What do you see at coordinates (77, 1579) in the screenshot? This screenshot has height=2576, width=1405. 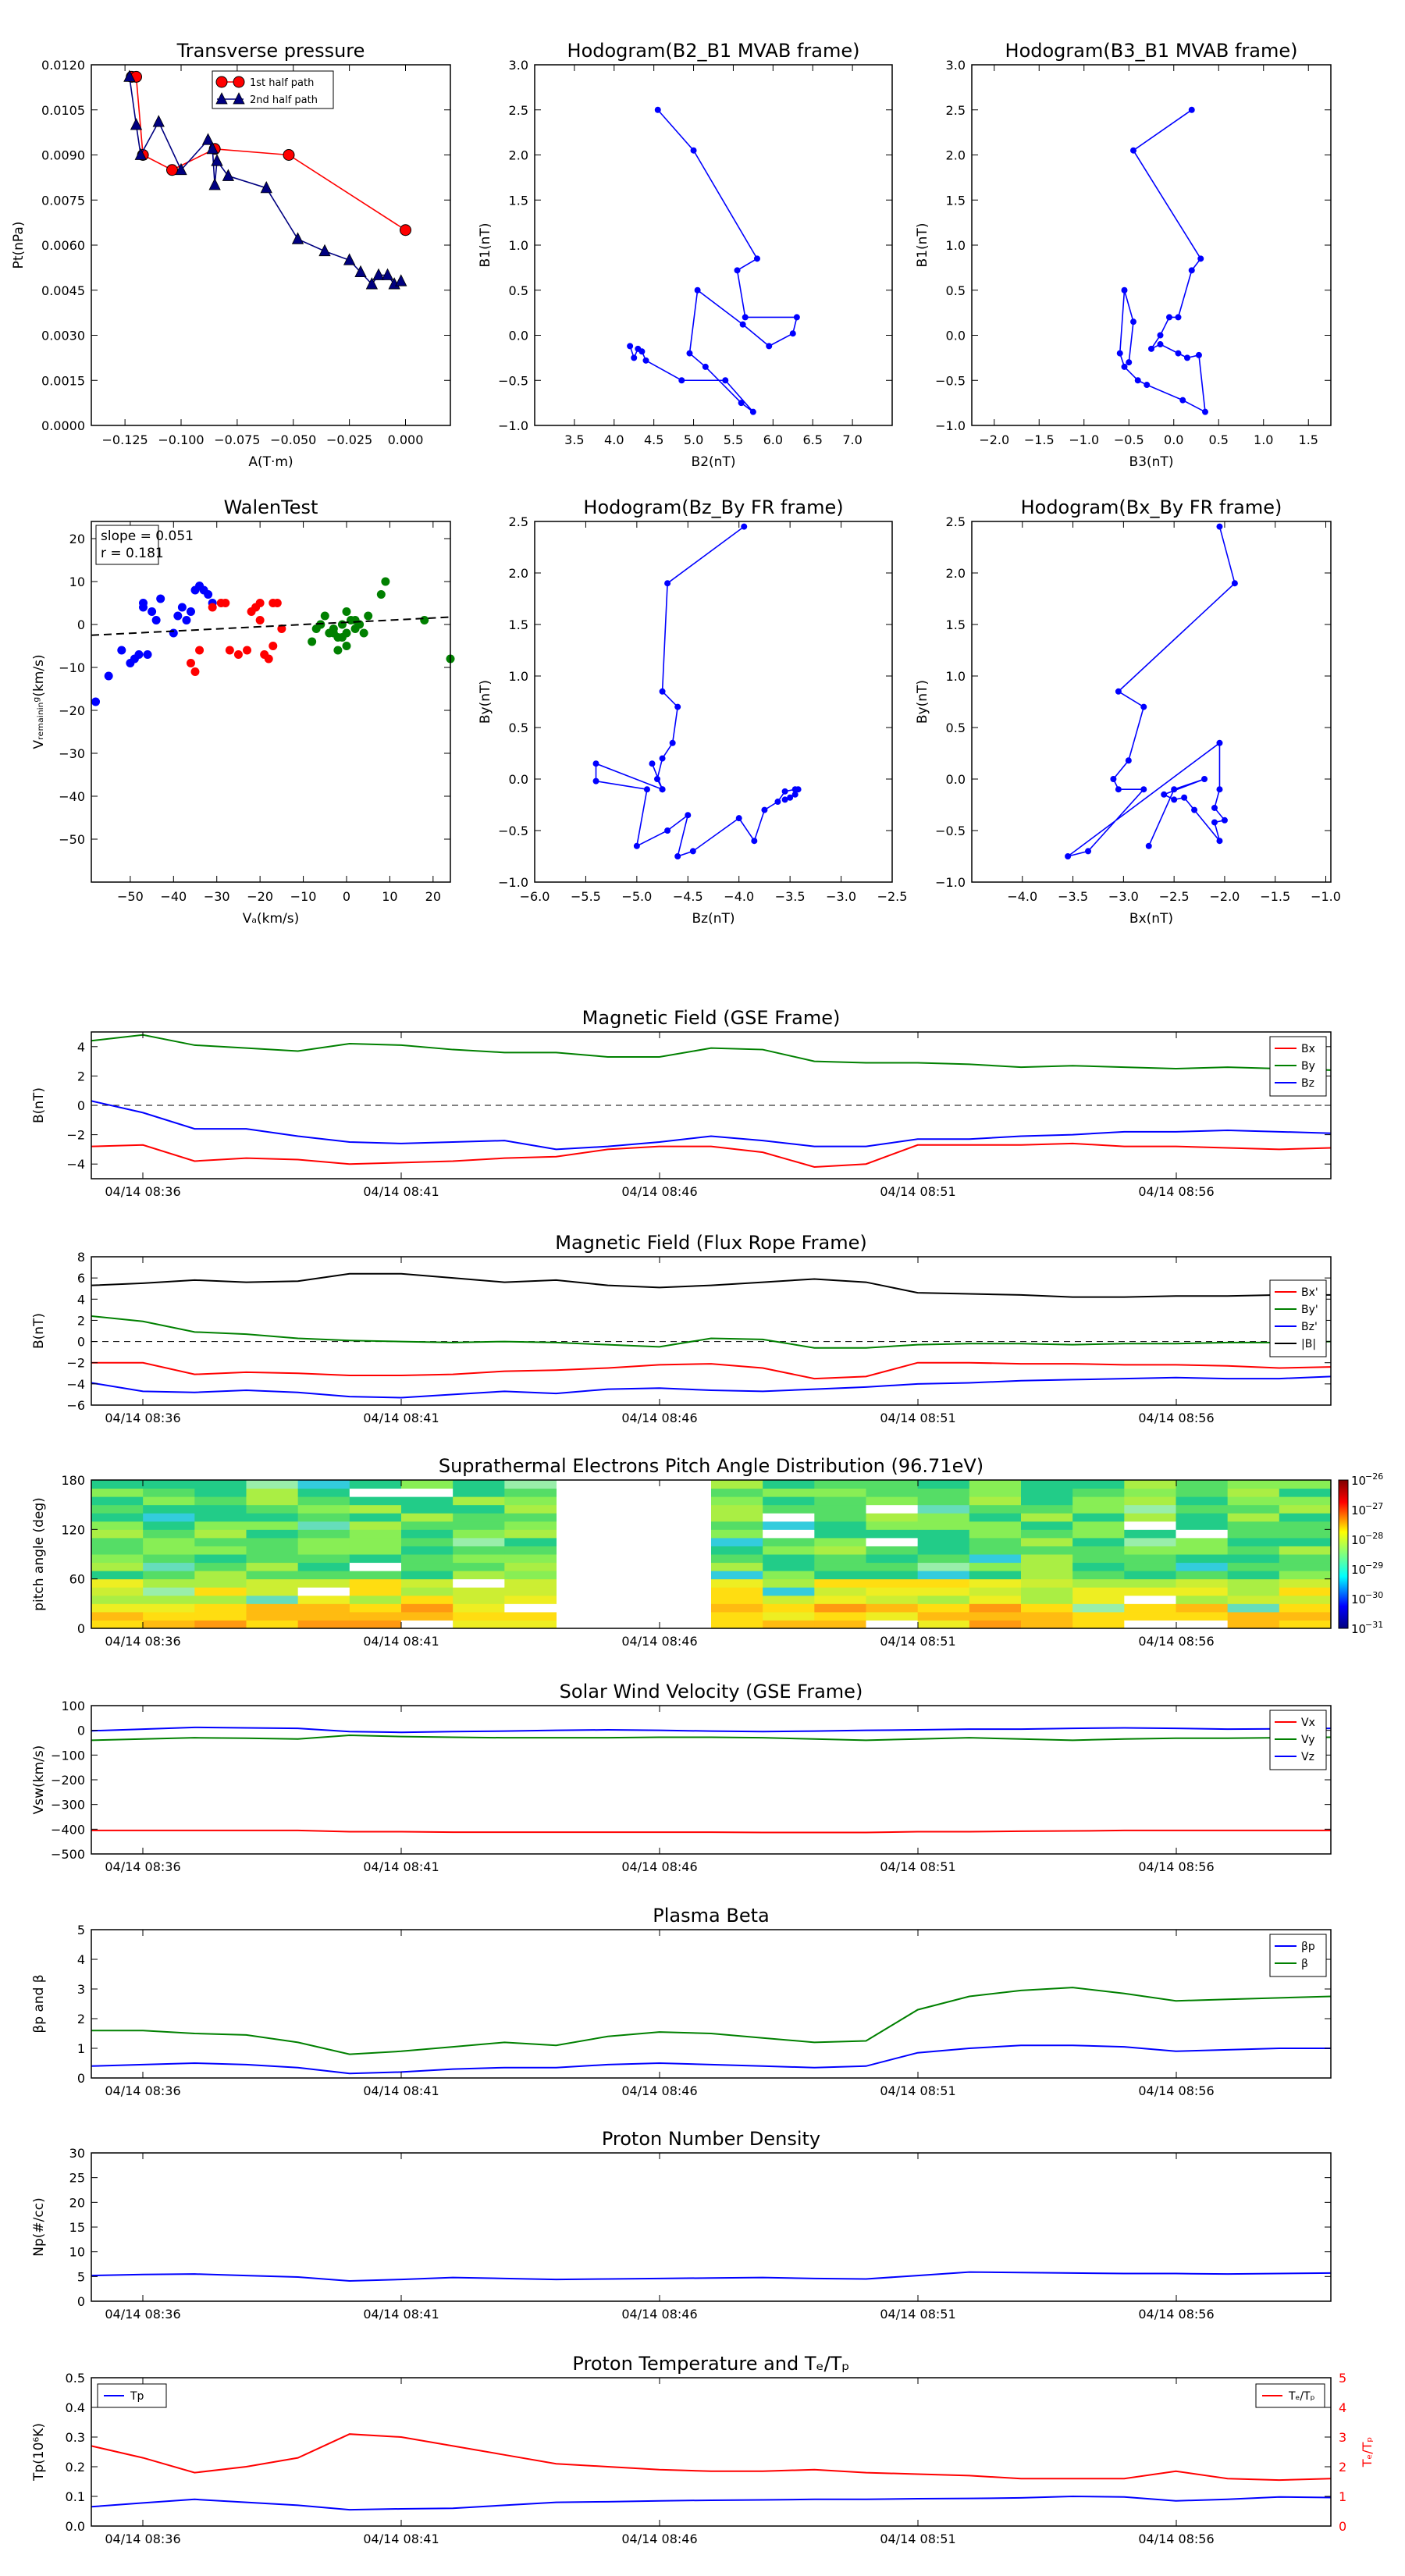 I see `y-tick-label: 60` at bounding box center [77, 1579].